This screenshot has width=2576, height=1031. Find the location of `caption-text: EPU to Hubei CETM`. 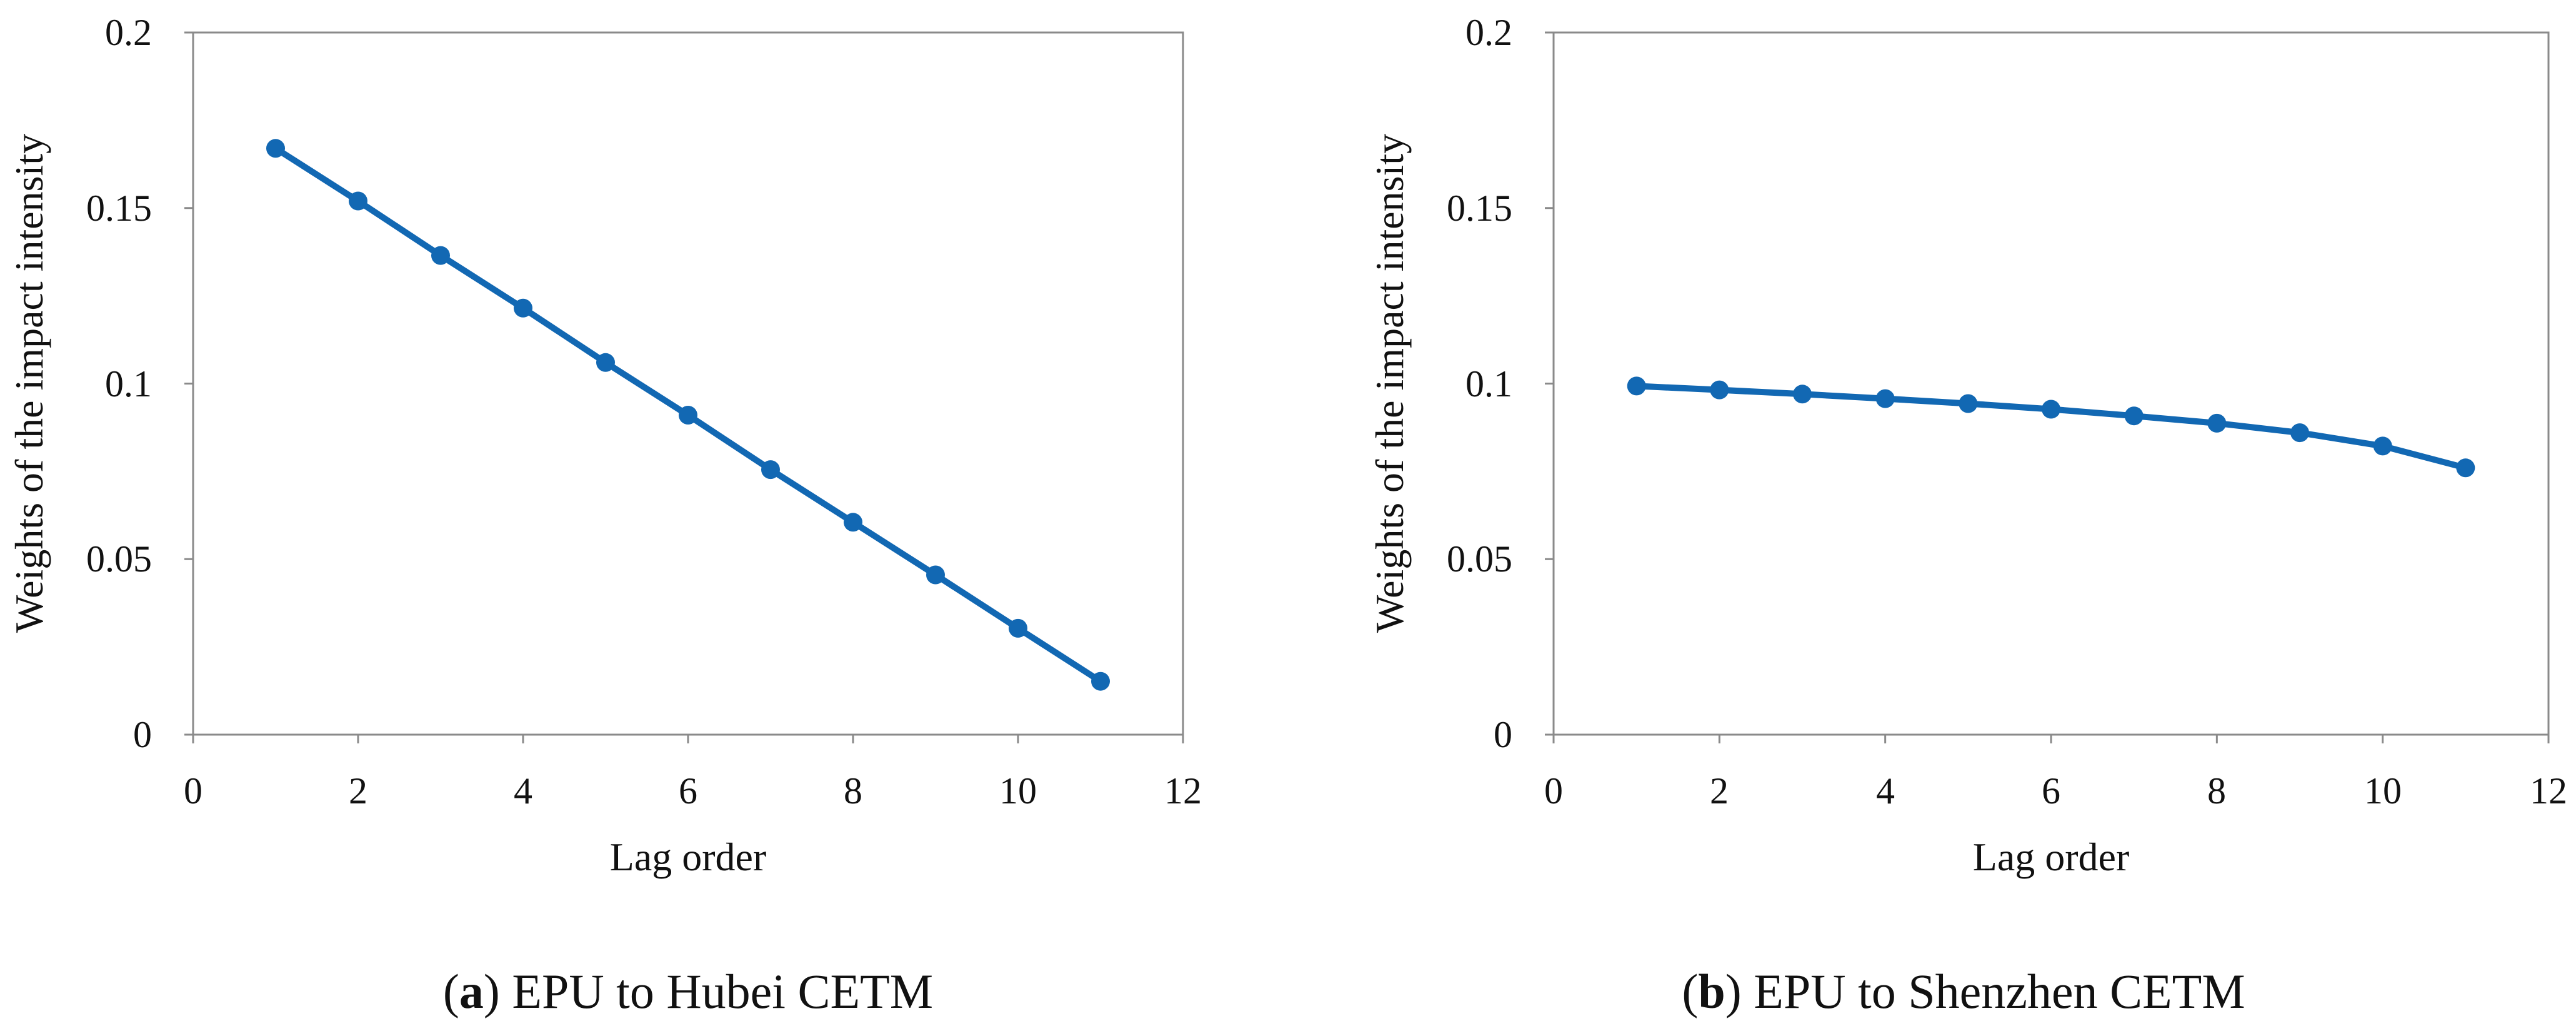

caption-text: EPU to Hubei CETM is located at coordinates (716, 991).